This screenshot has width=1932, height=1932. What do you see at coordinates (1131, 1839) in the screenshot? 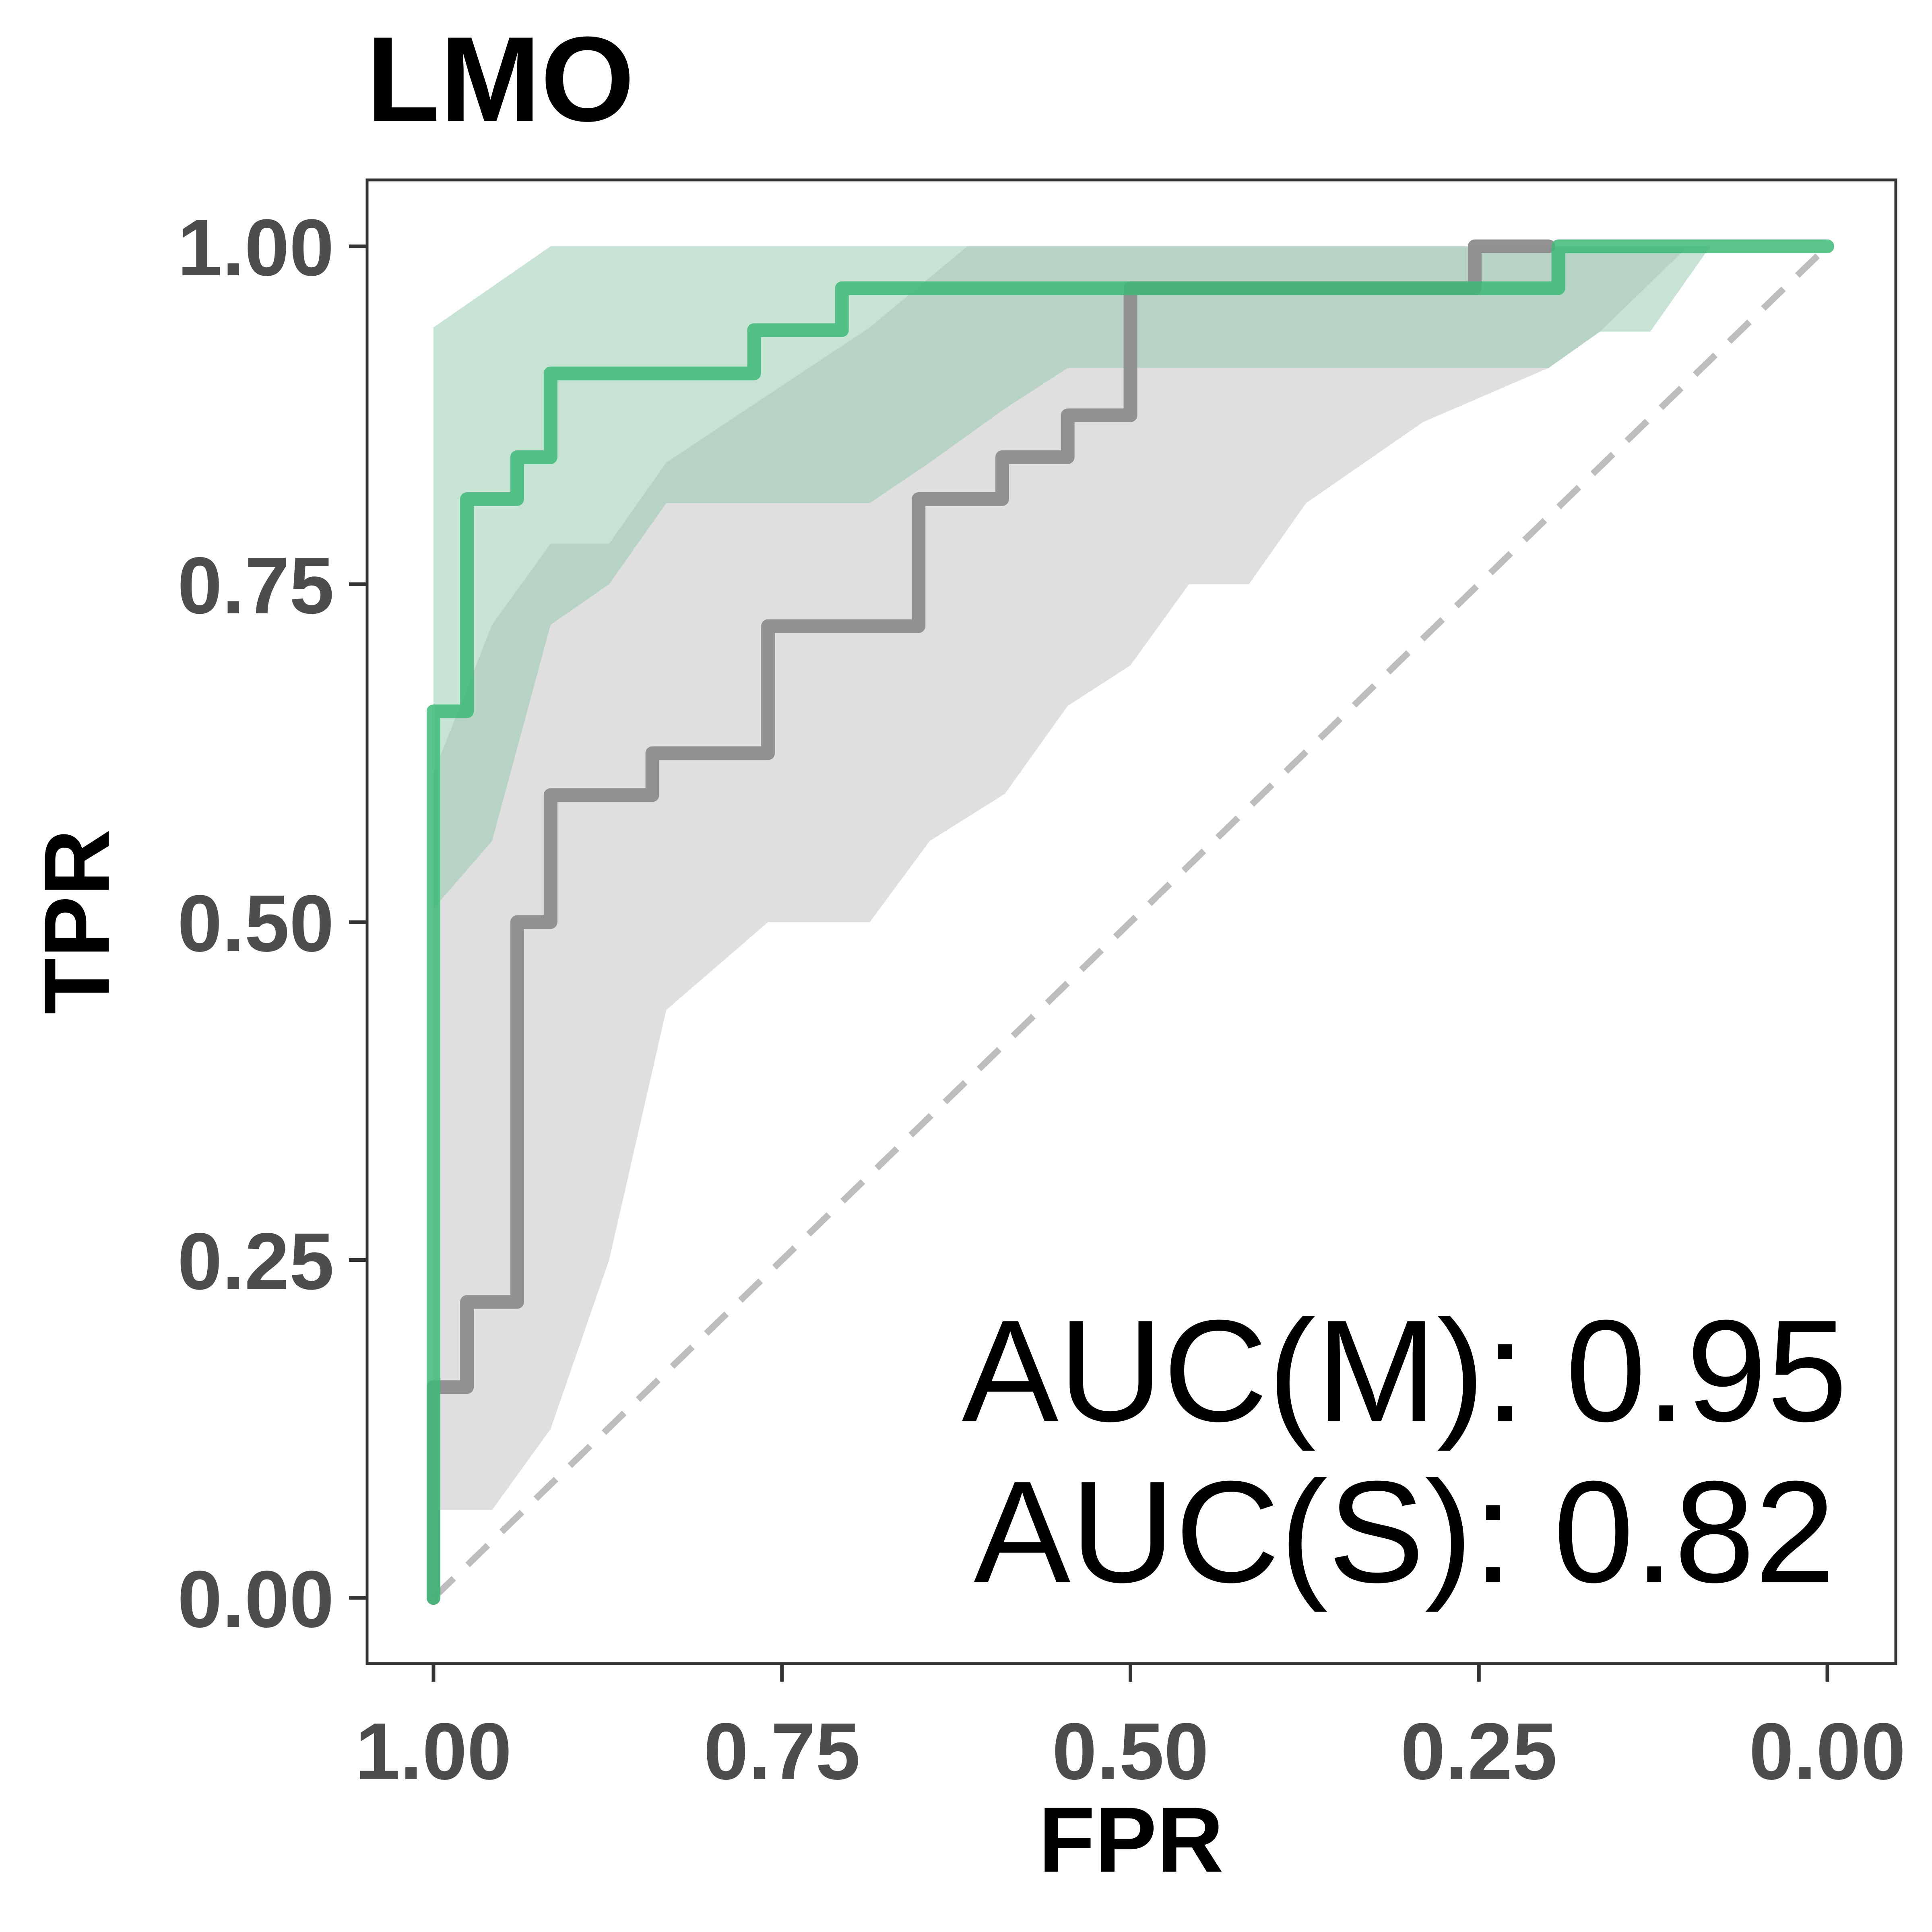
I see `x-axis-title: FPR` at bounding box center [1131, 1839].